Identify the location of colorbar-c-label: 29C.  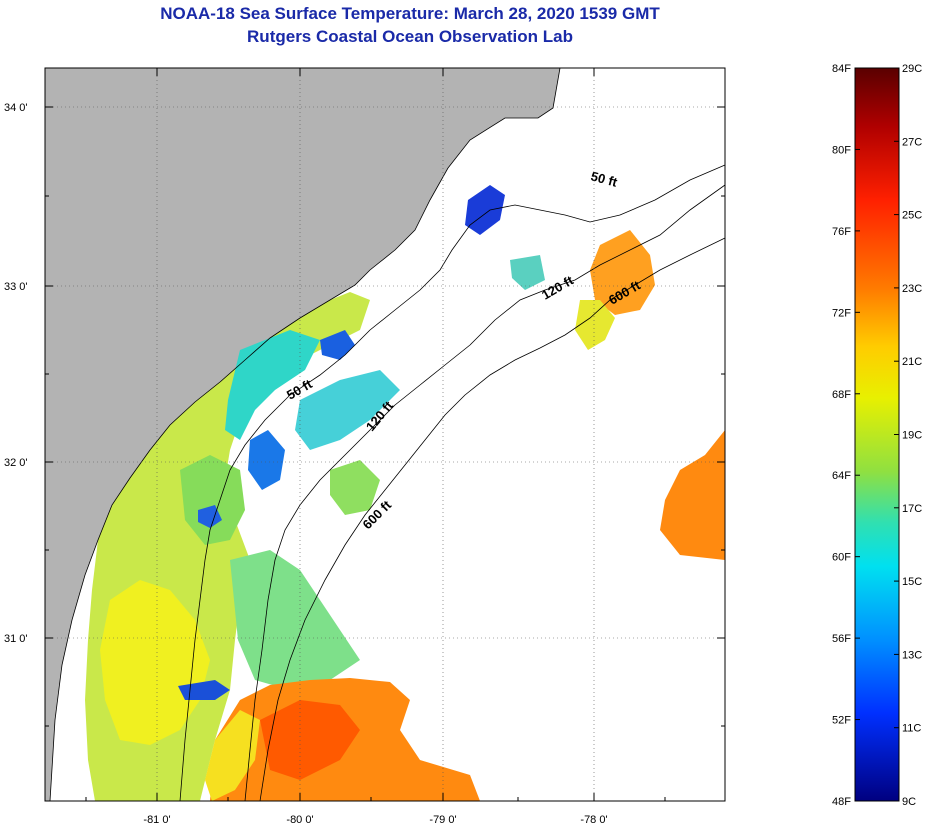
(912, 69).